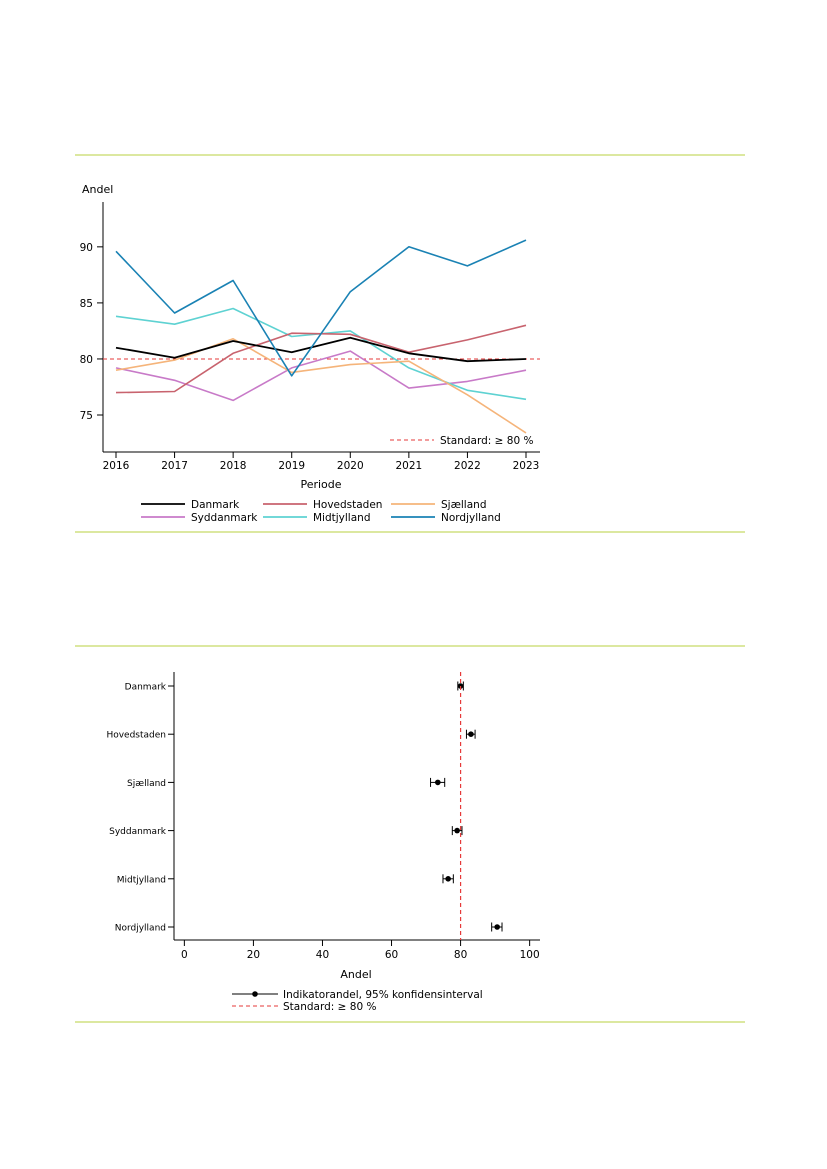 The image size is (827, 1169). Describe the element at coordinates (215, 505) in the screenshot. I see `legend-label-danmark: Danmark` at that location.